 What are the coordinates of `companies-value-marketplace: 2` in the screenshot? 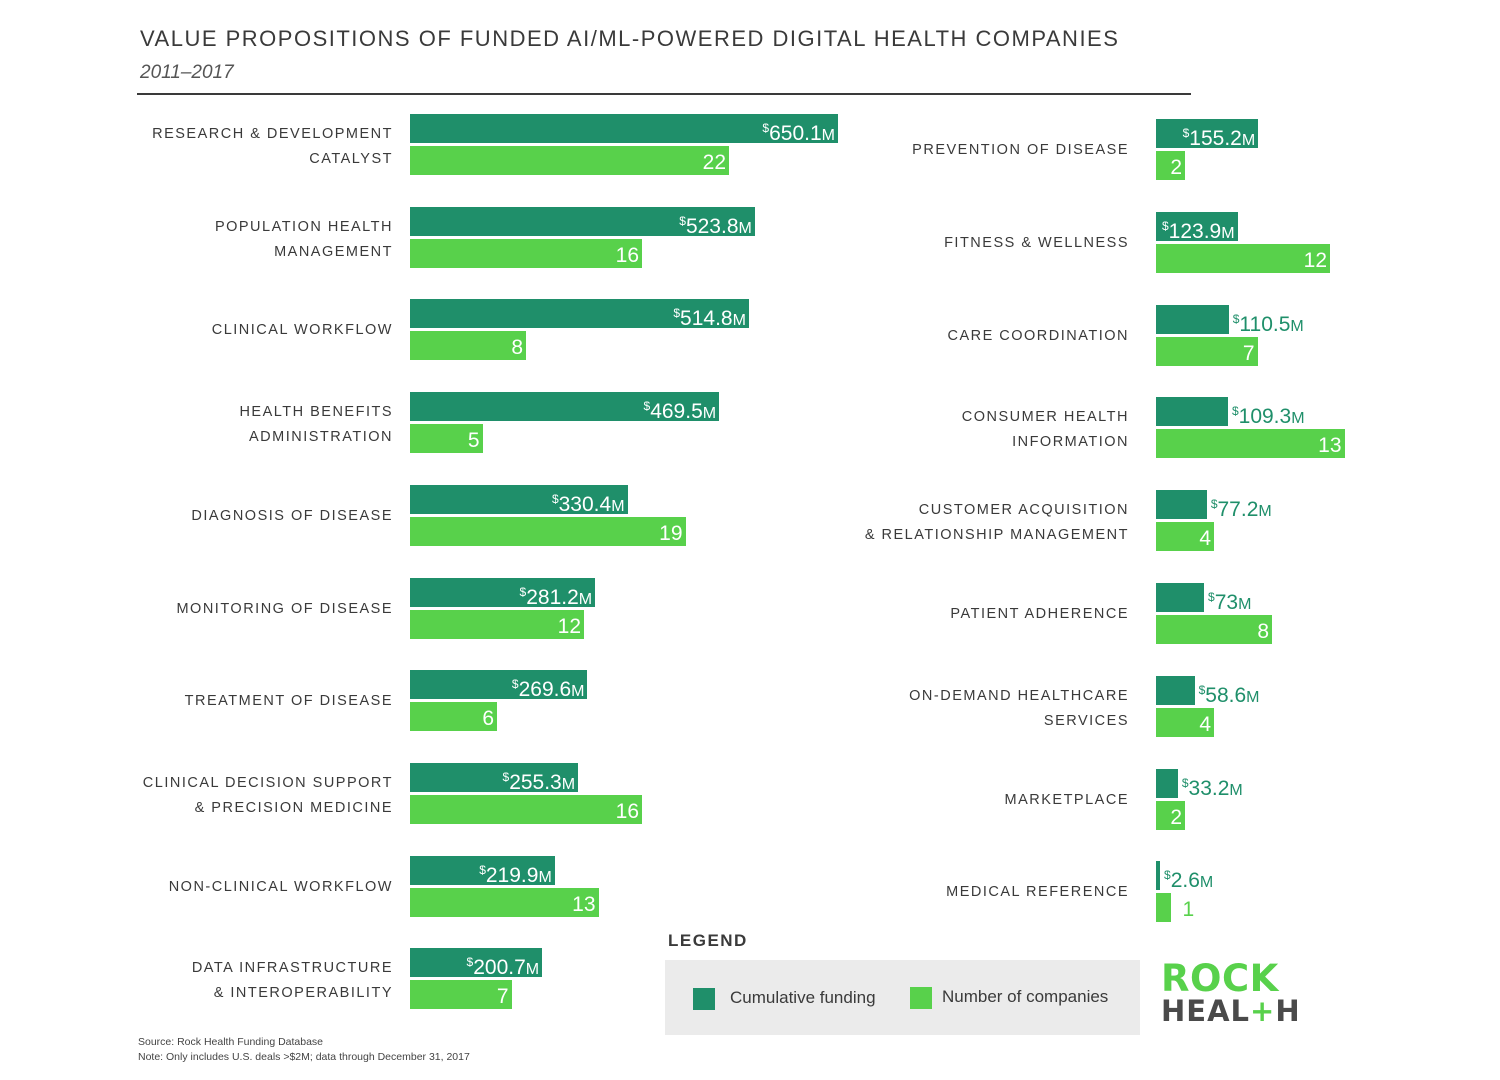 It's located at (1176, 817).